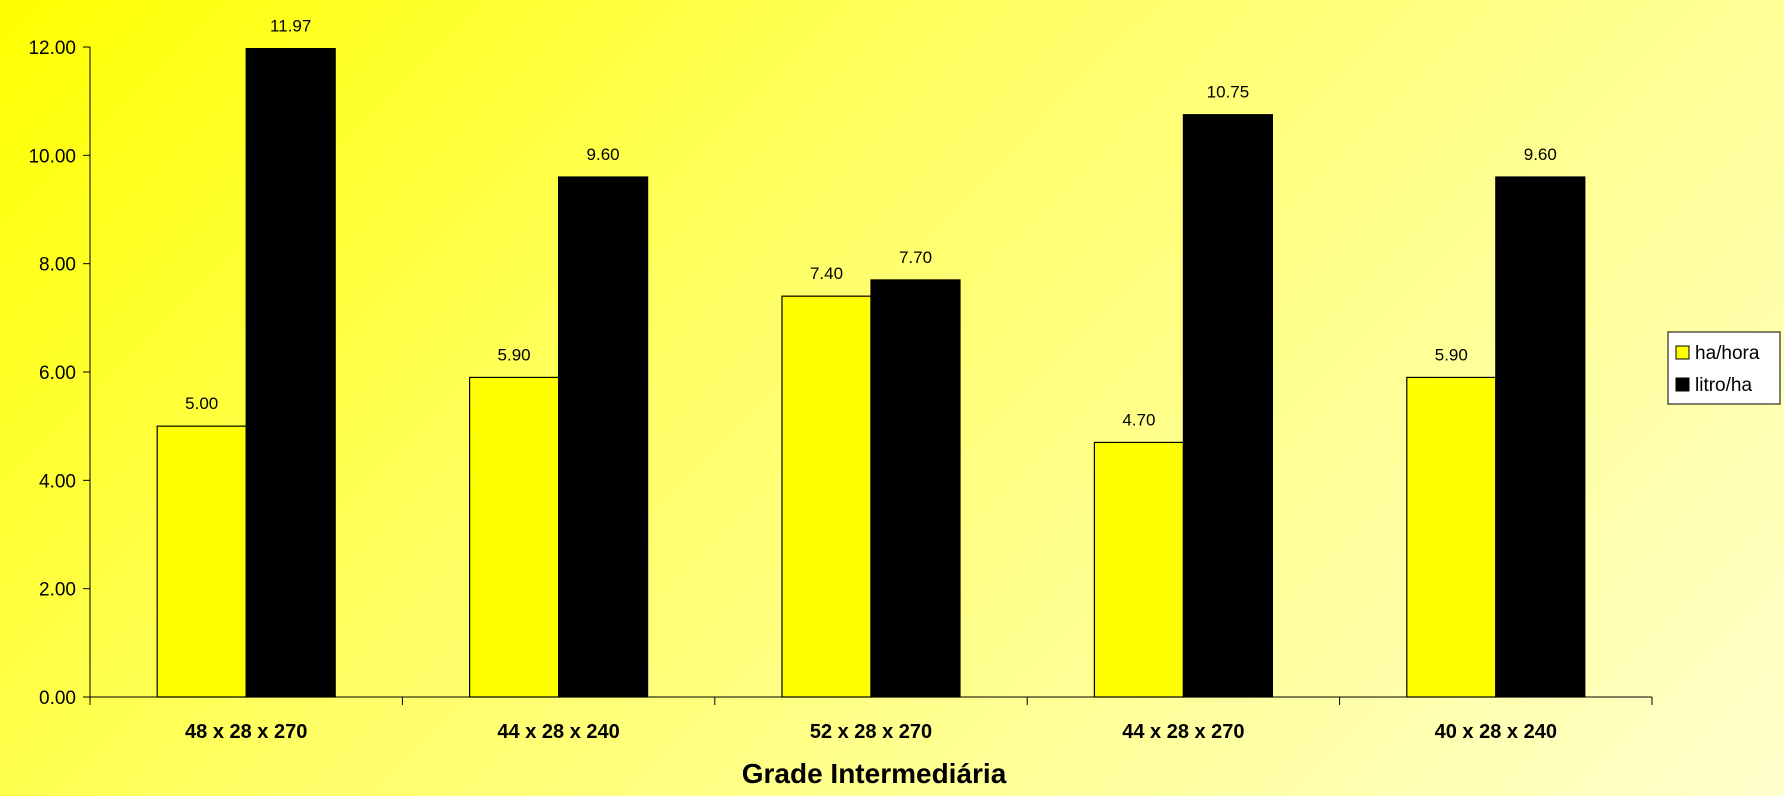  What do you see at coordinates (874, 773) in the screenshot?
I see `x-axis-title: Grade Intermediária` at bounding box center [874, 773].